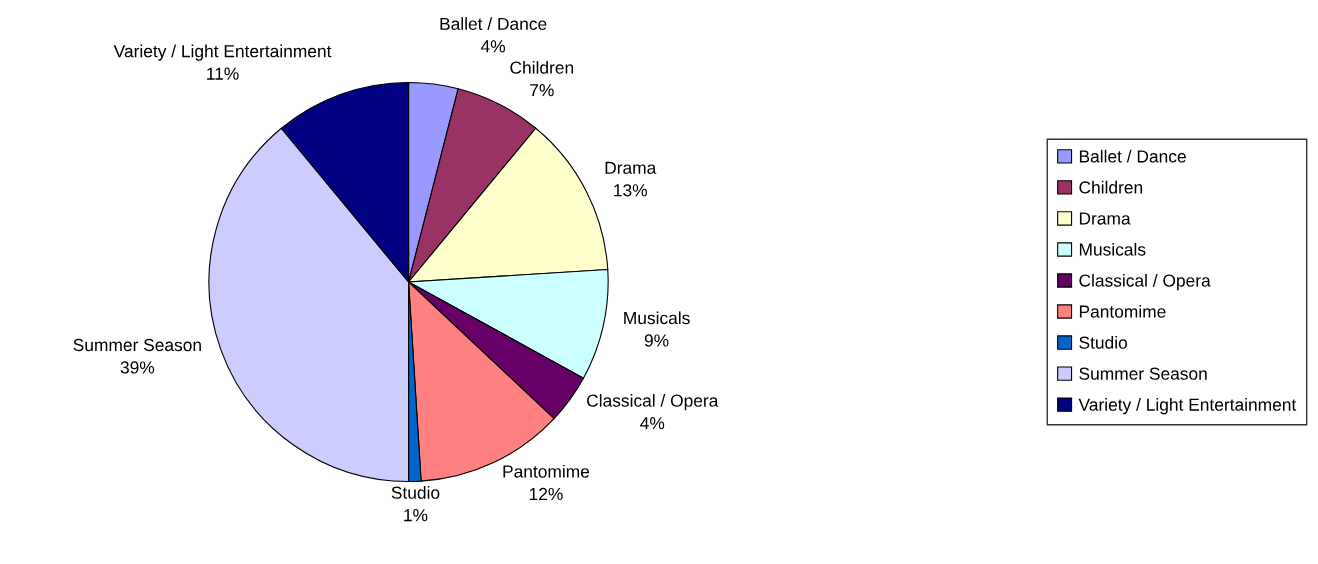 The height and width of the screenshot is (564, 1318). Describe the element at coordinates (653, 402) in the screenshot. I see `slice-label: Classical / Opera` at that location.